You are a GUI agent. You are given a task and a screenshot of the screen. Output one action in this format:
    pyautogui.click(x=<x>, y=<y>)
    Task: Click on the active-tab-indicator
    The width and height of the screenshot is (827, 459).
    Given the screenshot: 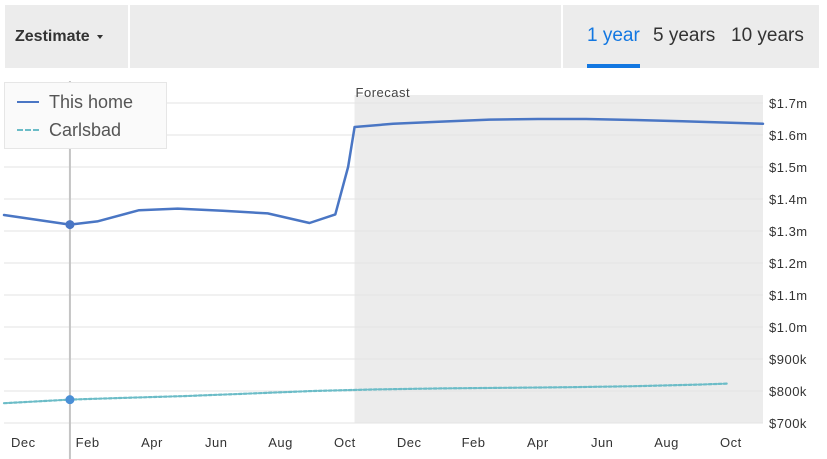 What is the action you would take?
    pyautogui.click(x=613, y=66)
    